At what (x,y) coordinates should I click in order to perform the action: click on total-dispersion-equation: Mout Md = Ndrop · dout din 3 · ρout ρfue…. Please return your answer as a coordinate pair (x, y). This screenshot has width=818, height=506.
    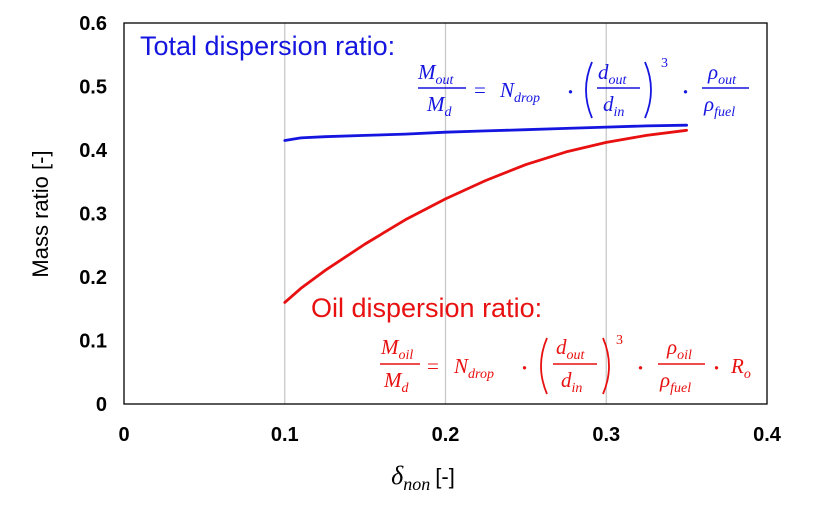
    Looking at the image, I should click on (583, 88).